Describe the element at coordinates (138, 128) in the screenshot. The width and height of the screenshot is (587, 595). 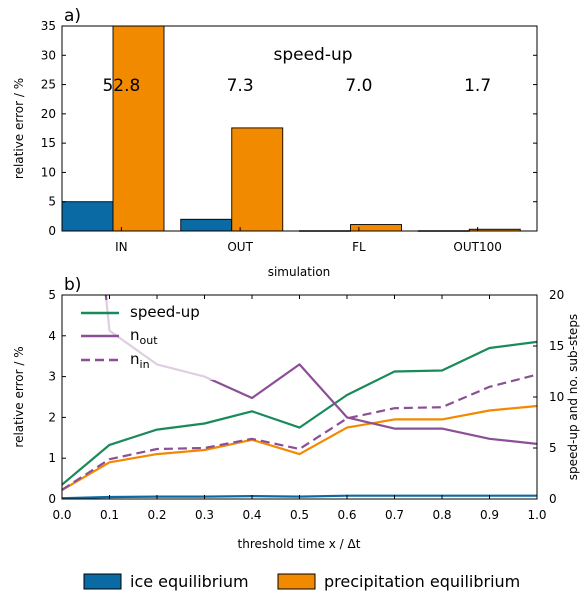
I see `bar-precip-in` at that location.